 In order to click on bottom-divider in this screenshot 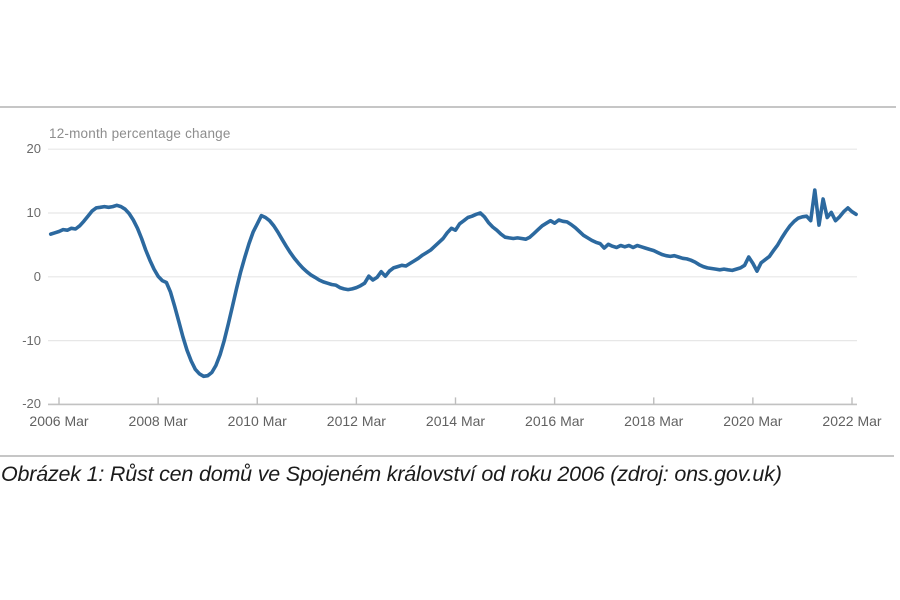, I will do `click(447, 456)`.